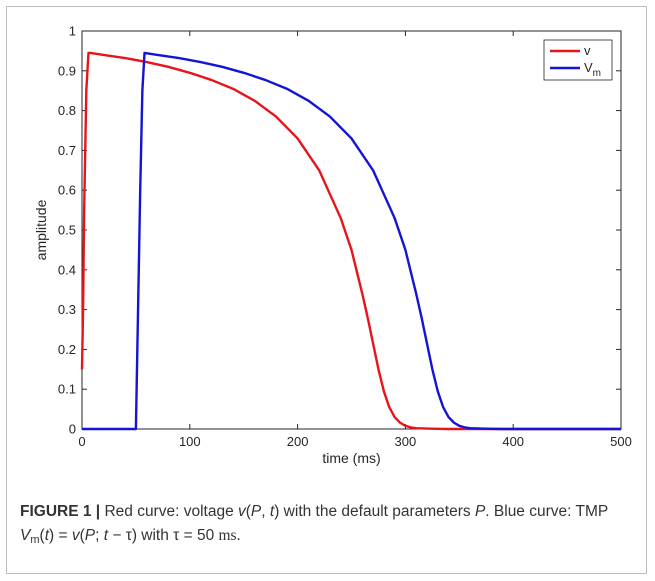  I want to click on caption-text-5: ) =, so click(60, 535).